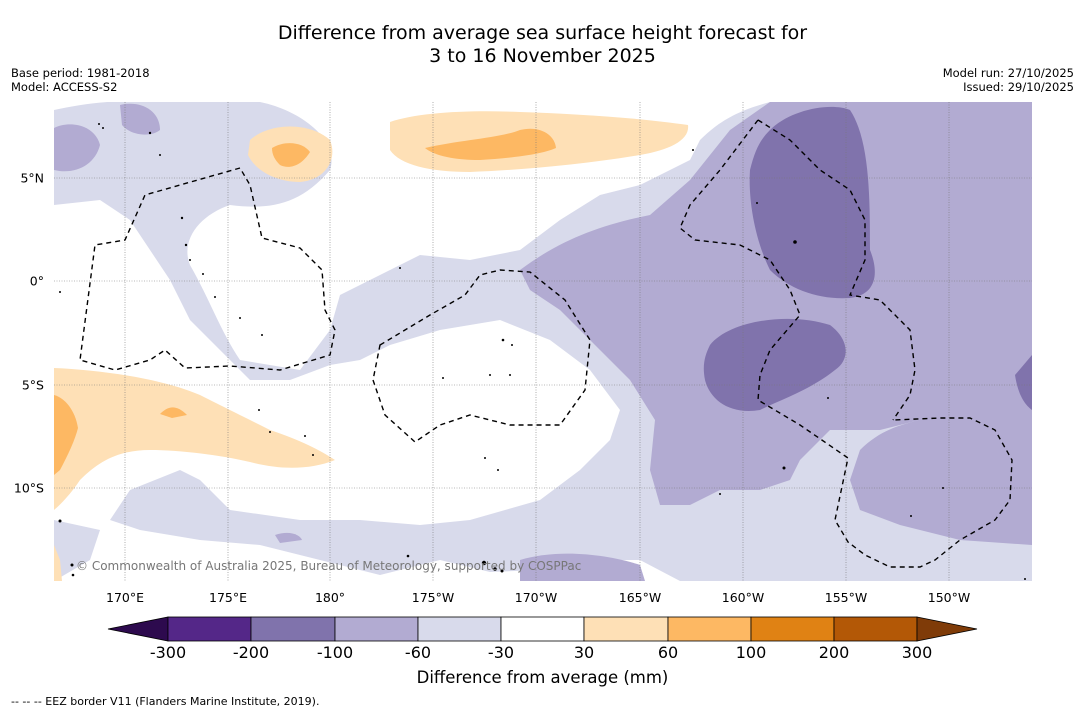 This screenshot has width=1085, height=713. I want to click on lon-label: 155°W, so click(846, 597).